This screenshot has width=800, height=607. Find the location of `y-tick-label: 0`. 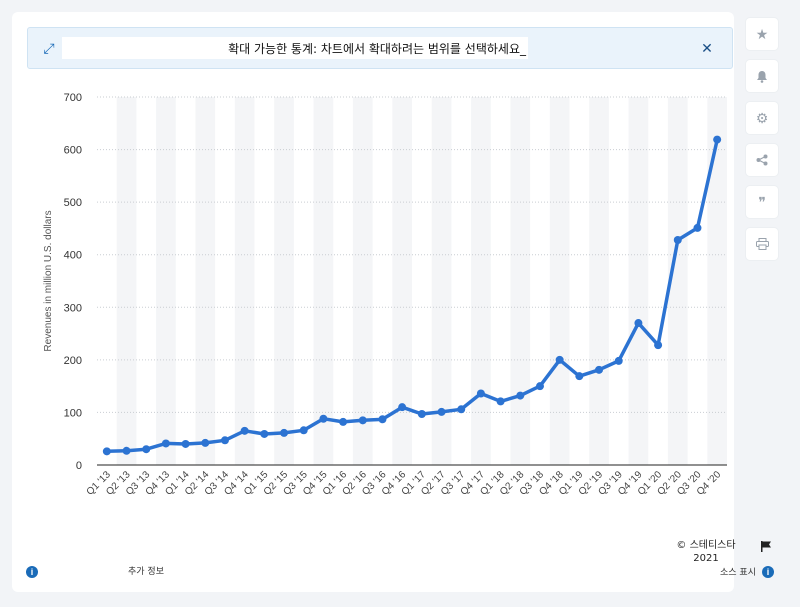

y-tick-label: 0 is located at coordinates (79, 466).